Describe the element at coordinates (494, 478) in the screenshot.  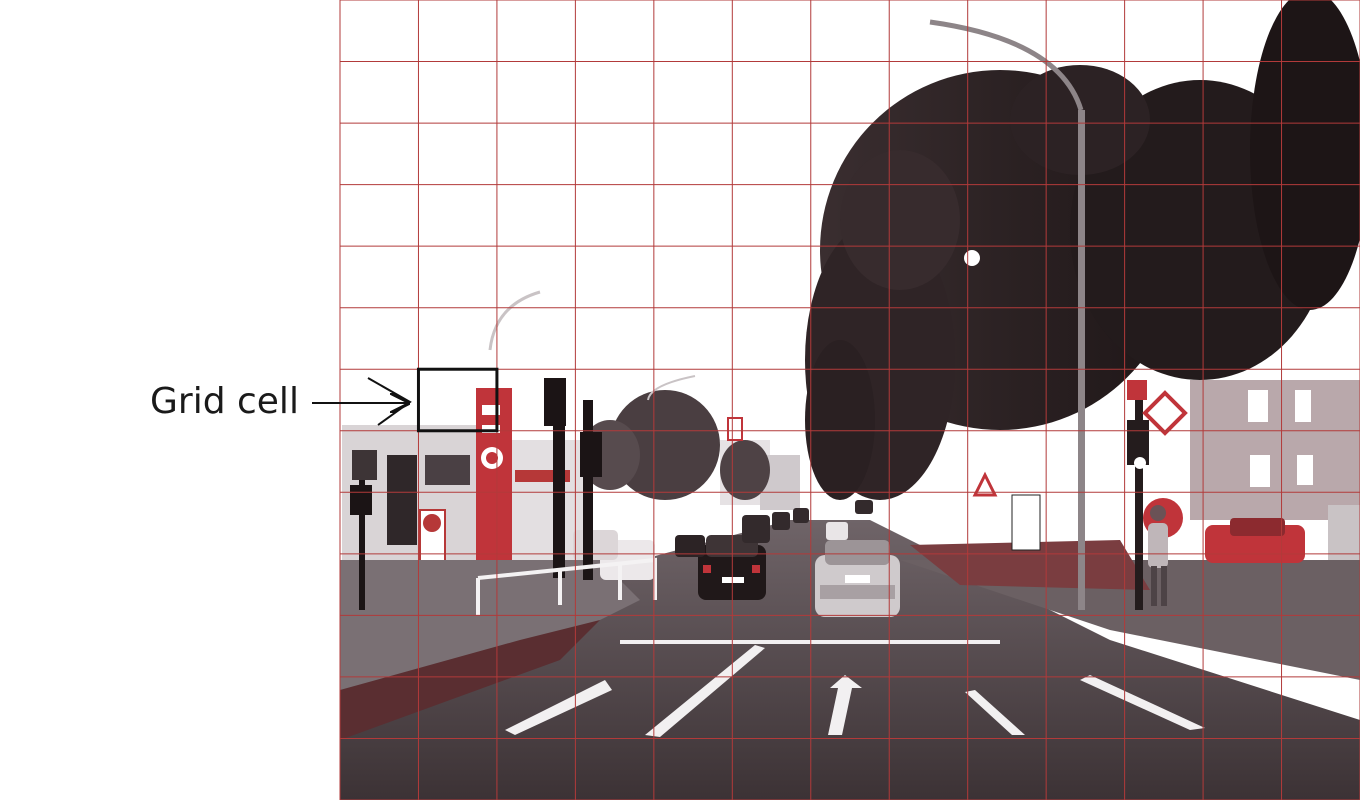
I see `red-pylon` at that location.